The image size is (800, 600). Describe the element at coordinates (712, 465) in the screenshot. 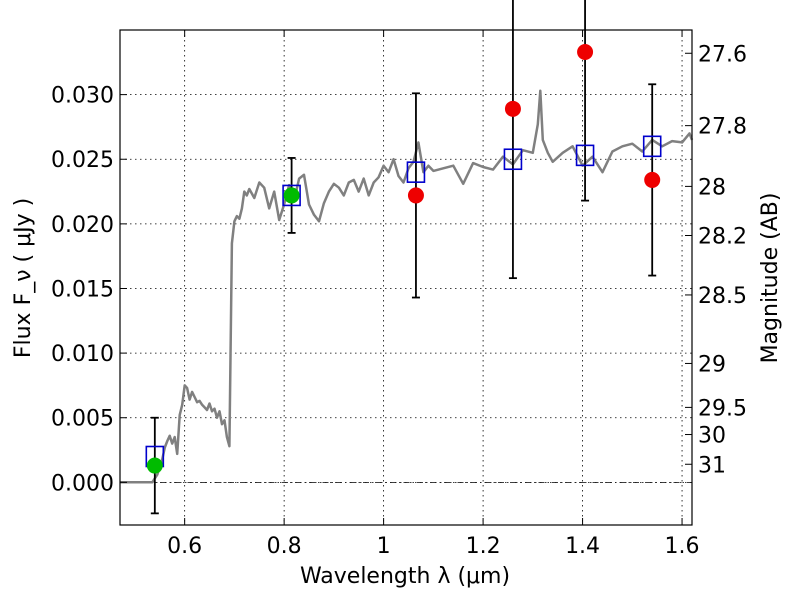

I see `magnitude-tick-label: 31` at that location.